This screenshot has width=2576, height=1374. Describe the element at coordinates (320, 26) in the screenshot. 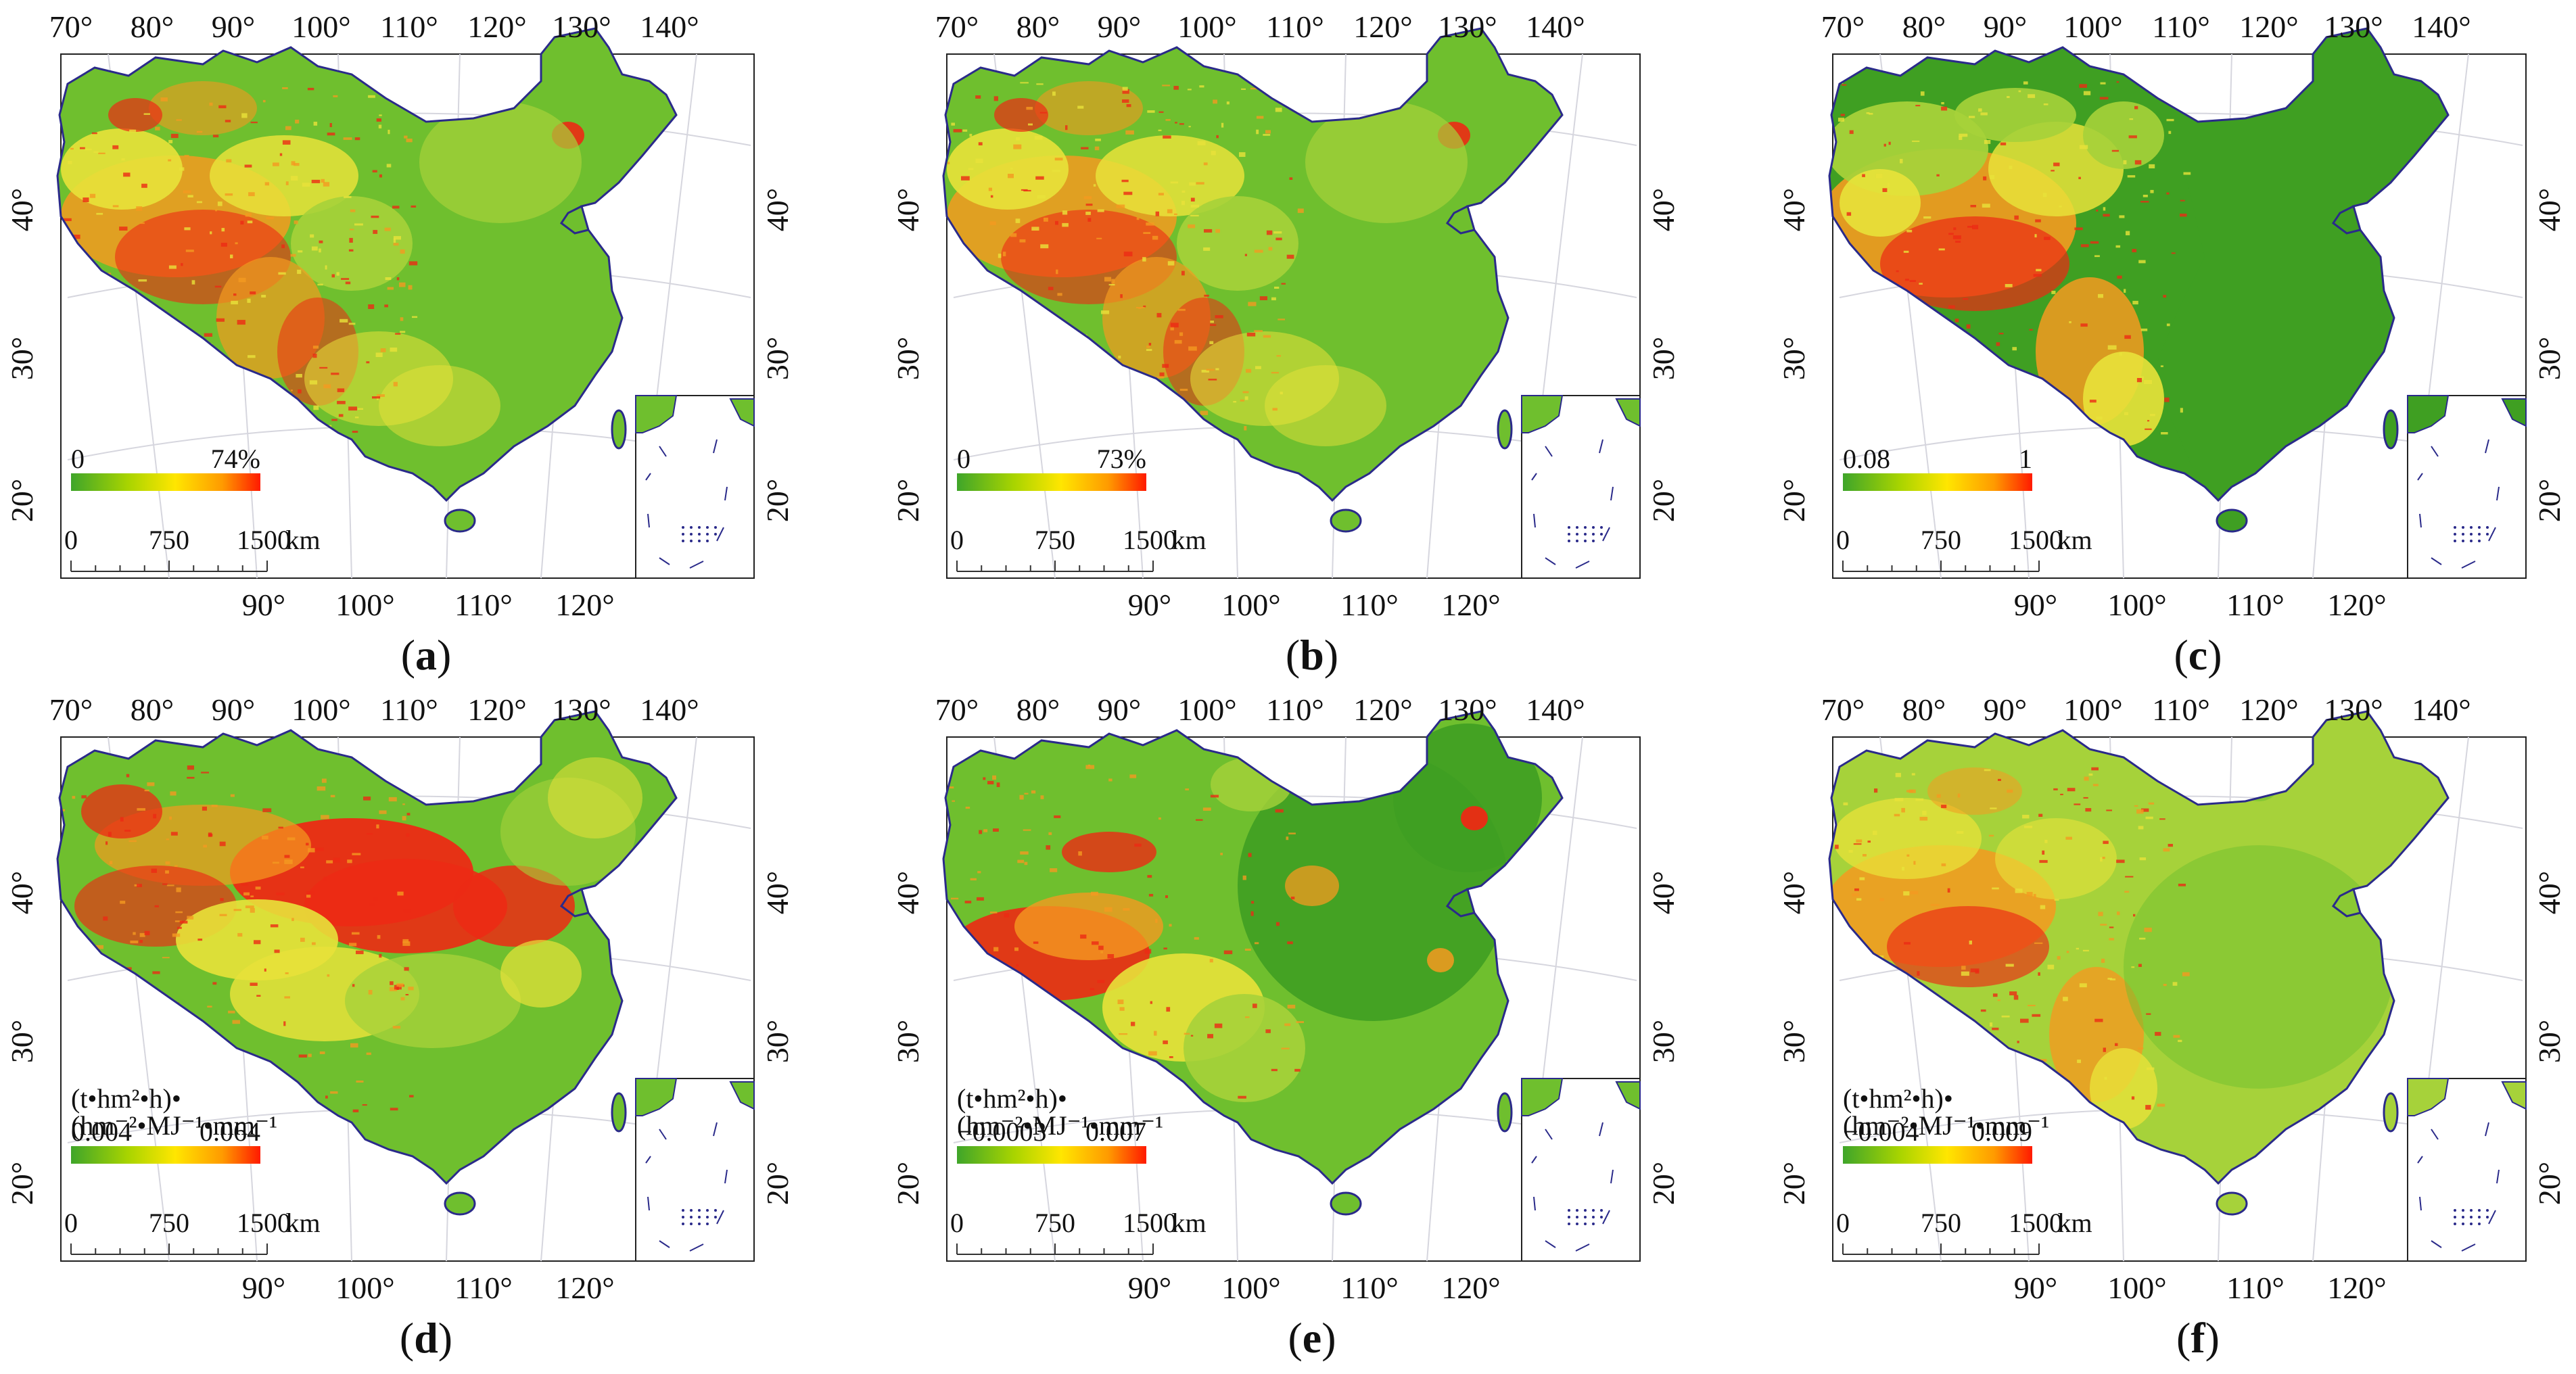

I see `top-longitude-label: 100°` at that location.